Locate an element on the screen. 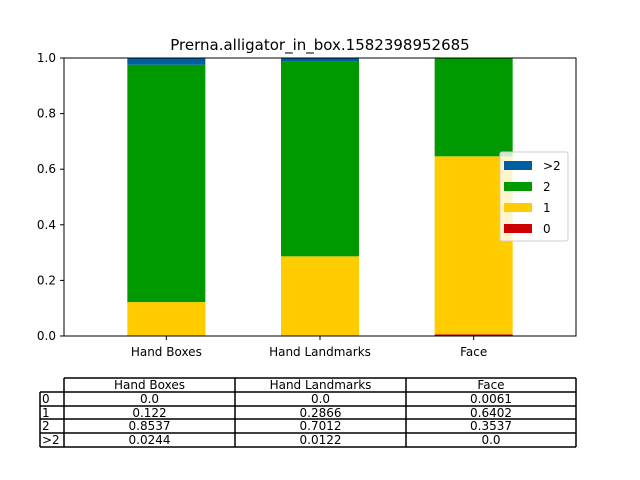 Image resolution: width=640 pixels, height=480 pixels. table-cell: 0.6402 is located at coordinates (491, 413).